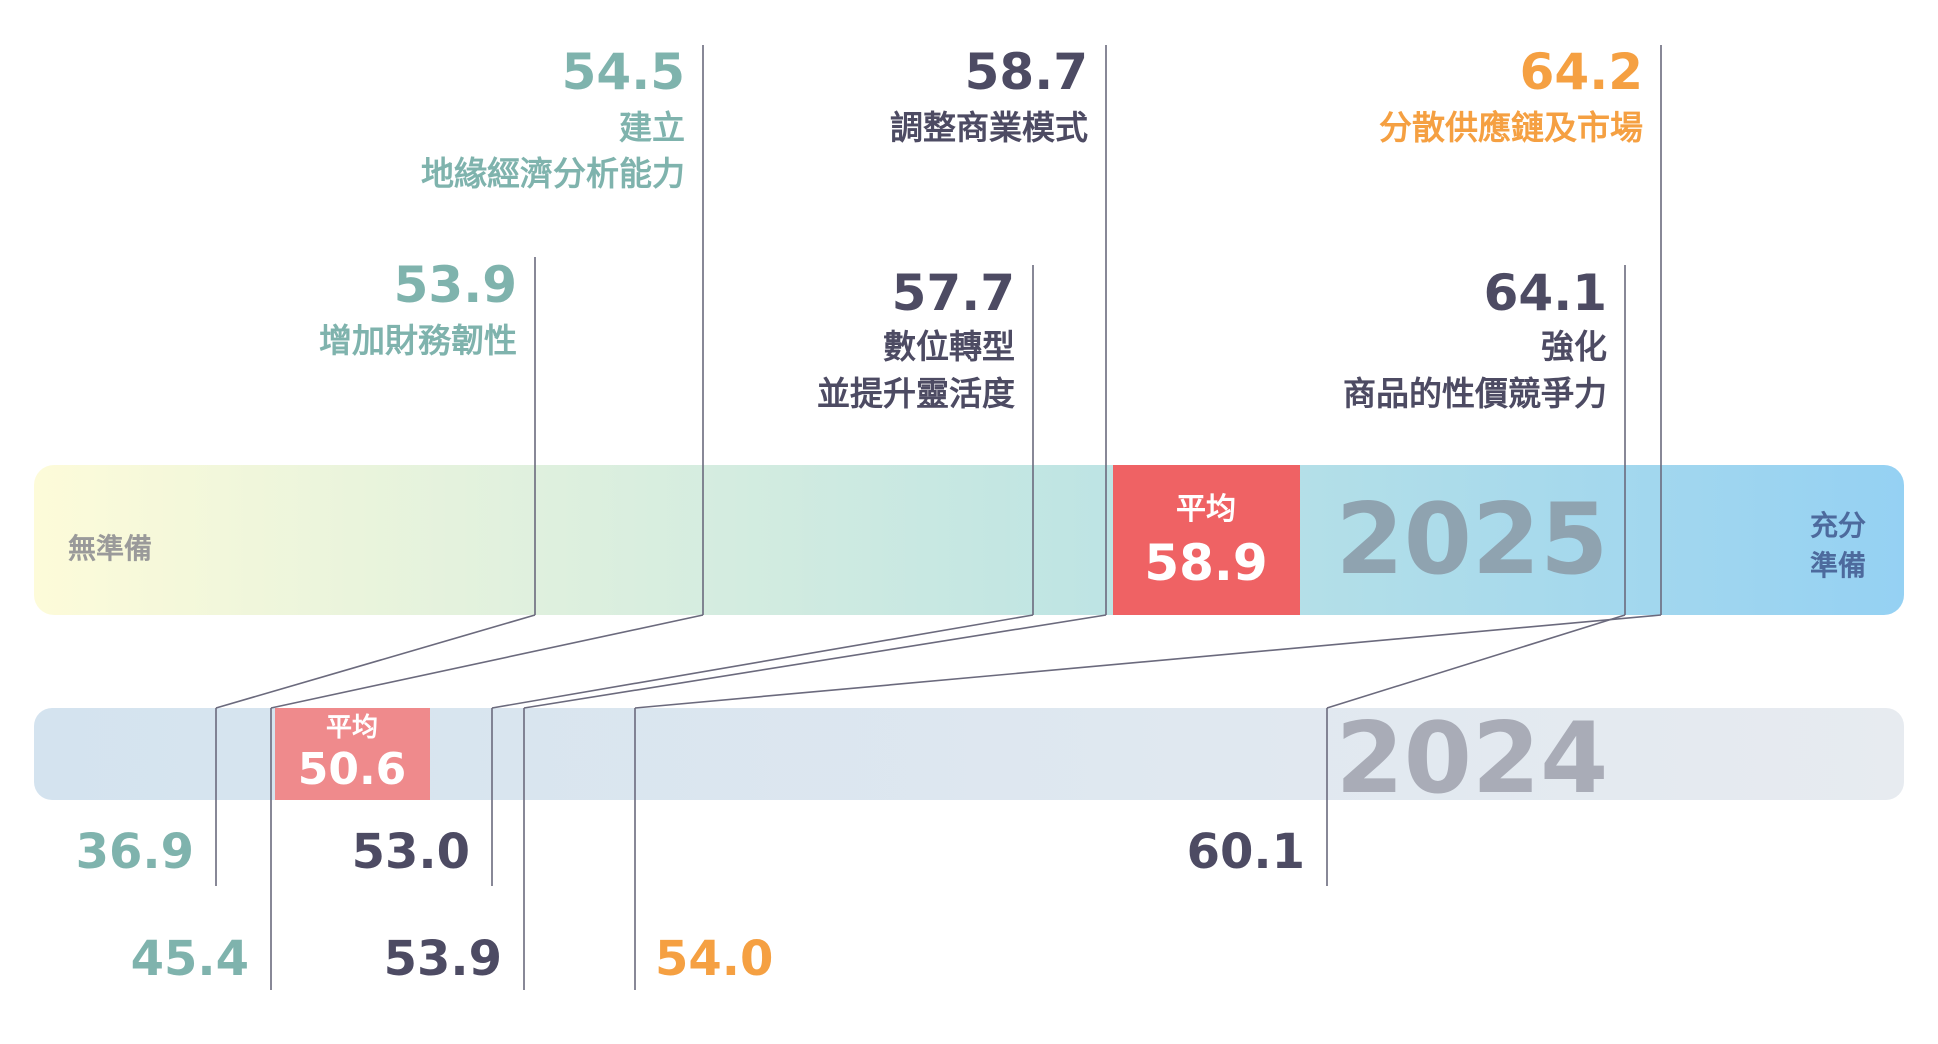  What do you see at coordinates (916, 393) in the screenshot?
I see `series-label: 並提升靈活度` at bounding box center [916, 393].